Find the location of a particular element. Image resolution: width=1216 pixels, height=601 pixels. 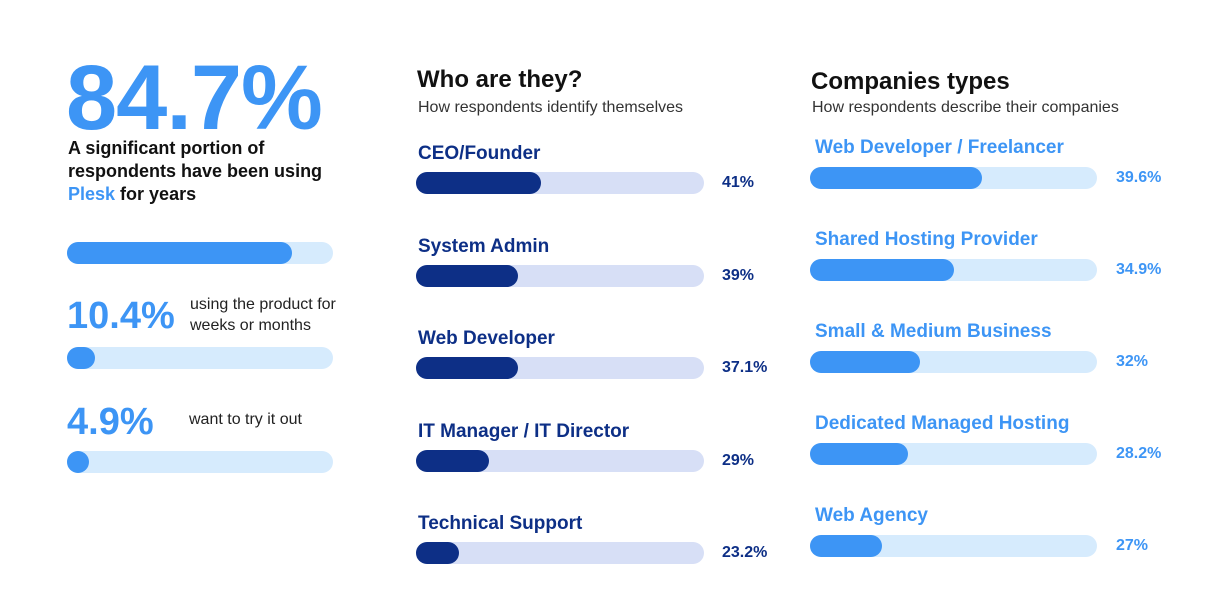

company-bar-4-fill is located at coordinates (846, 546).